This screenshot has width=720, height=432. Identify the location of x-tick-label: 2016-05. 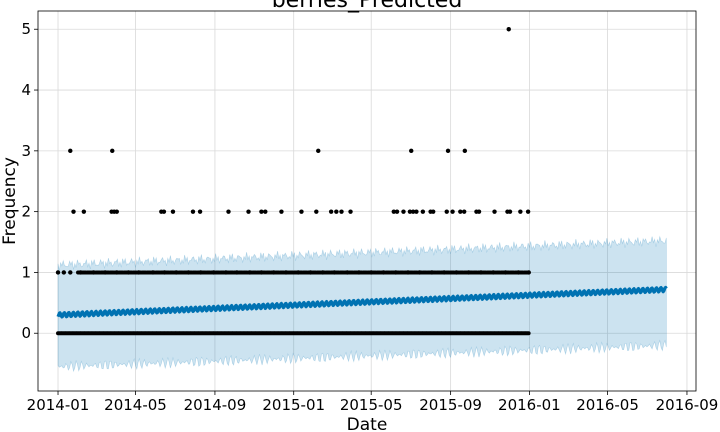
(607, 405).